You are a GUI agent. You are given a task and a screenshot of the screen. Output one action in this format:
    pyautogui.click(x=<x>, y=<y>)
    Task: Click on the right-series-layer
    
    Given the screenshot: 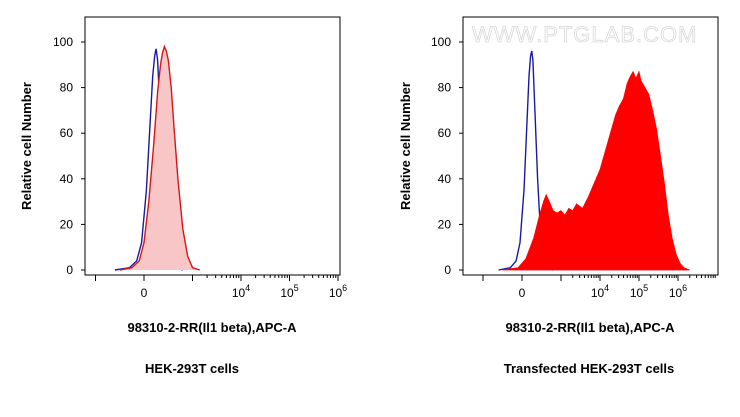 What is the action you would take?
    pyautogui.click(x=594, y=160)
    